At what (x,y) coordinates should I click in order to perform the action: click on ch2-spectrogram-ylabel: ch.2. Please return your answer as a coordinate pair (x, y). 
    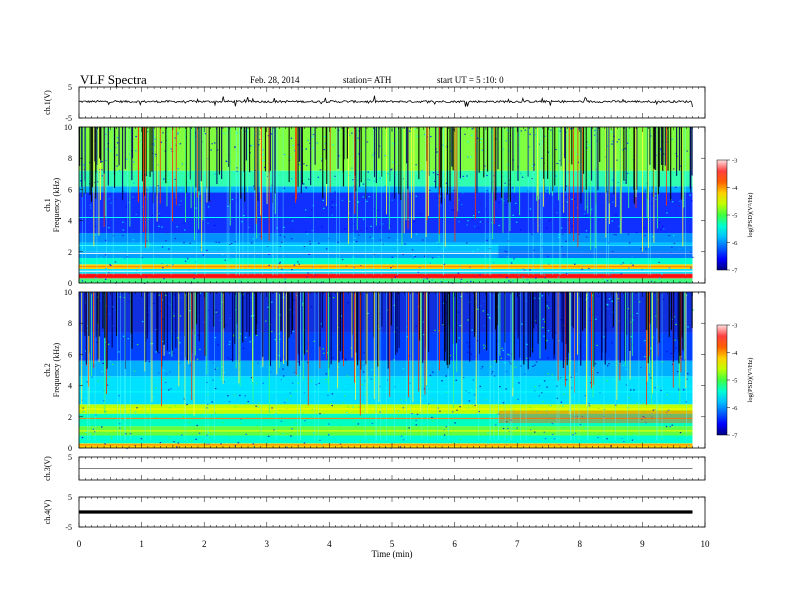
    Looking at the image, I should click on (47, 370).